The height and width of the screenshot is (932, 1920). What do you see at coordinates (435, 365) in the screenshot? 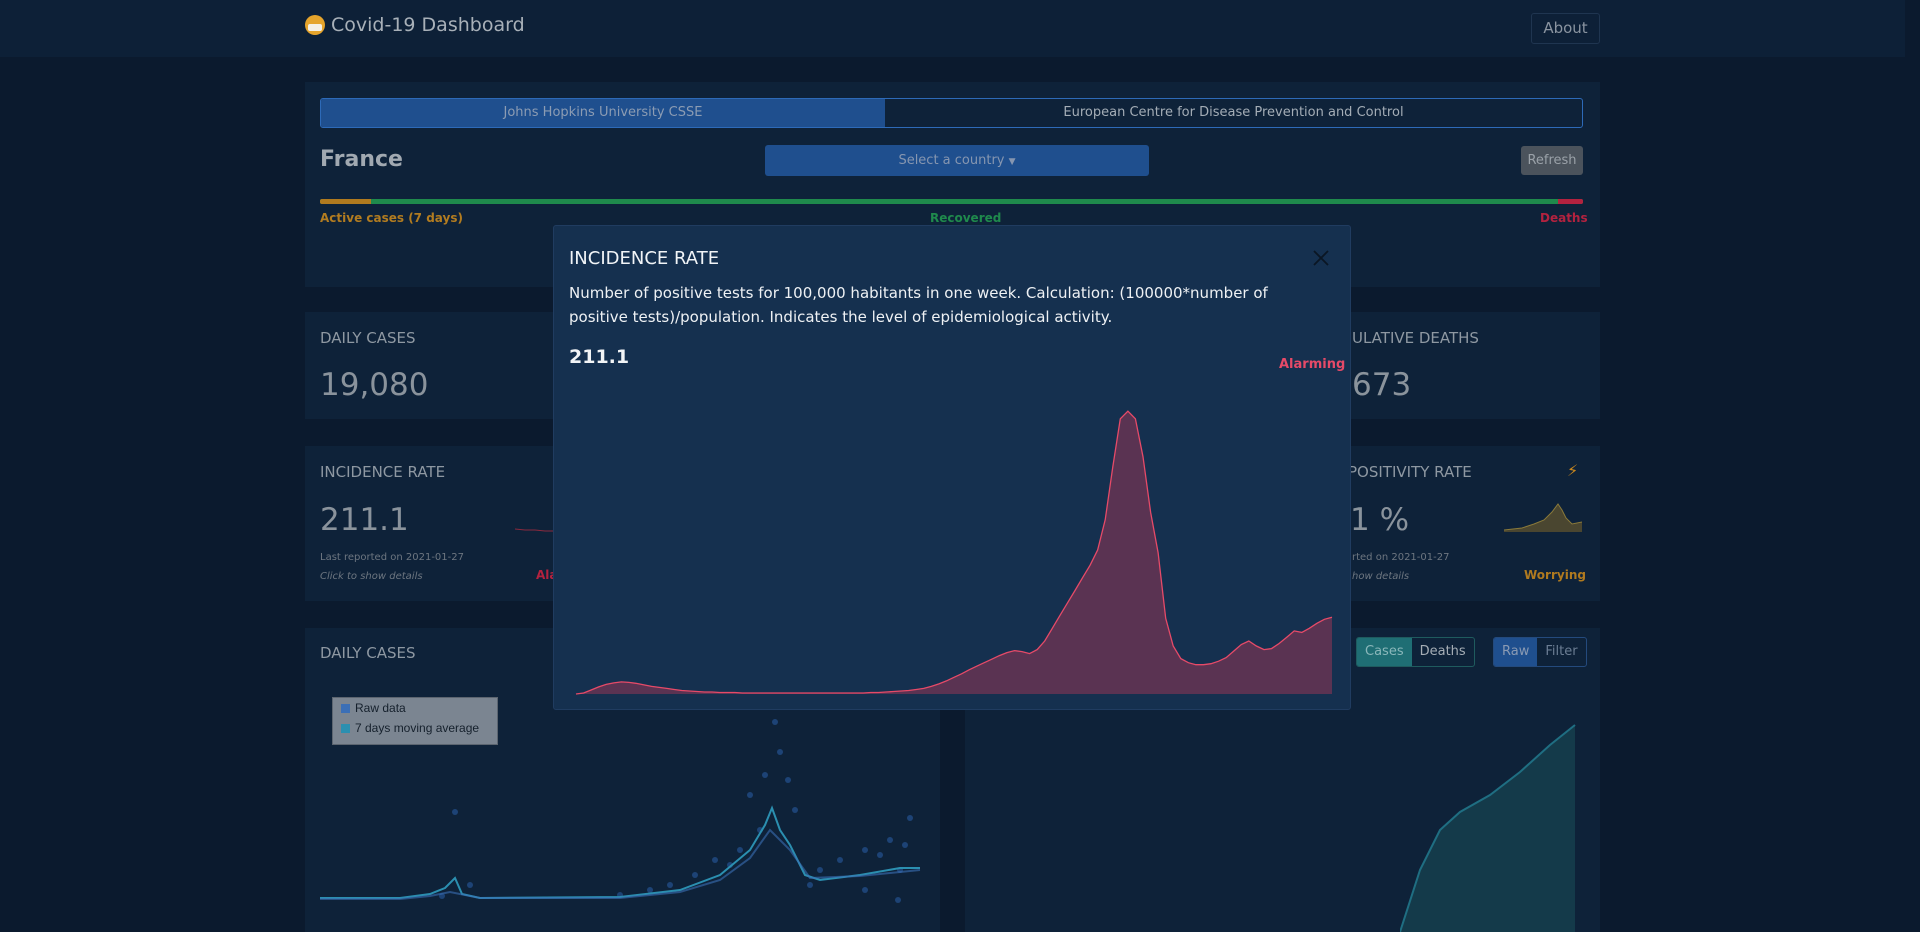
I see `daily-cases-card` at bounding box center [435, 365].